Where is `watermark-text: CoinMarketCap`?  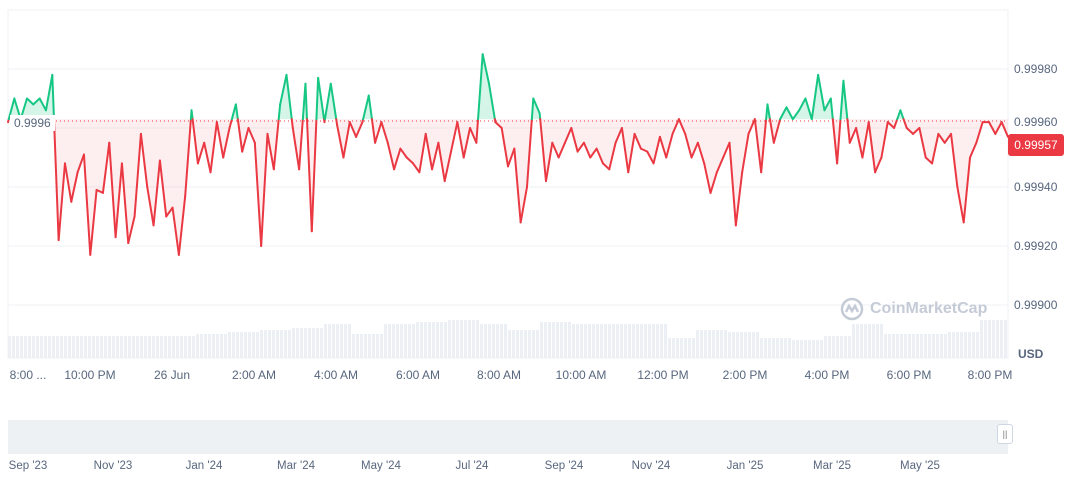 watermark-text: CoinMarketCap is located at coordinates (929, 308).